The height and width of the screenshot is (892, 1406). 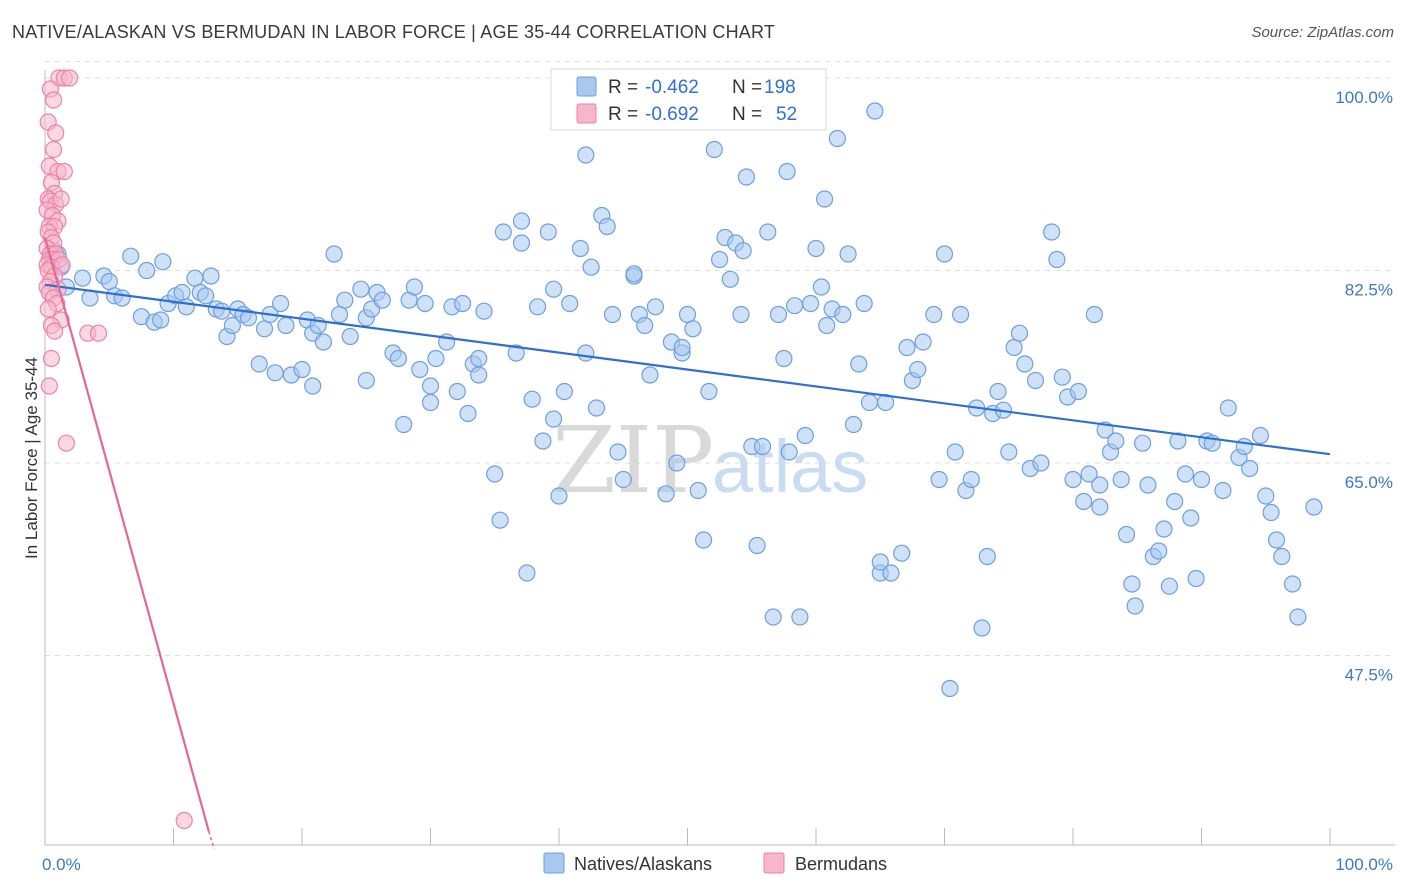 I want to click on bottom-legend-swatch-bermudans, so click(x=774, y=863).